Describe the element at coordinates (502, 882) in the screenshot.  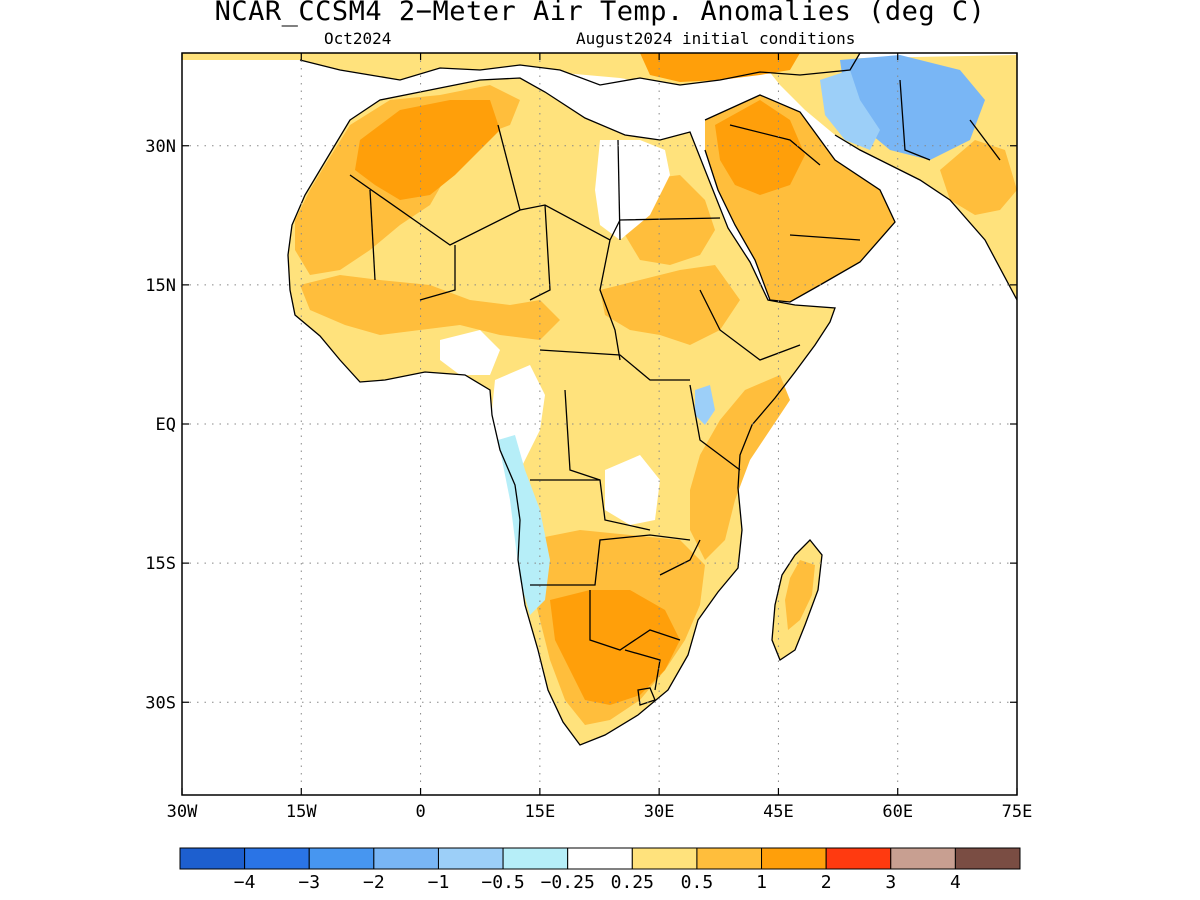
I see `colorbar-label: −0.5` at that location.